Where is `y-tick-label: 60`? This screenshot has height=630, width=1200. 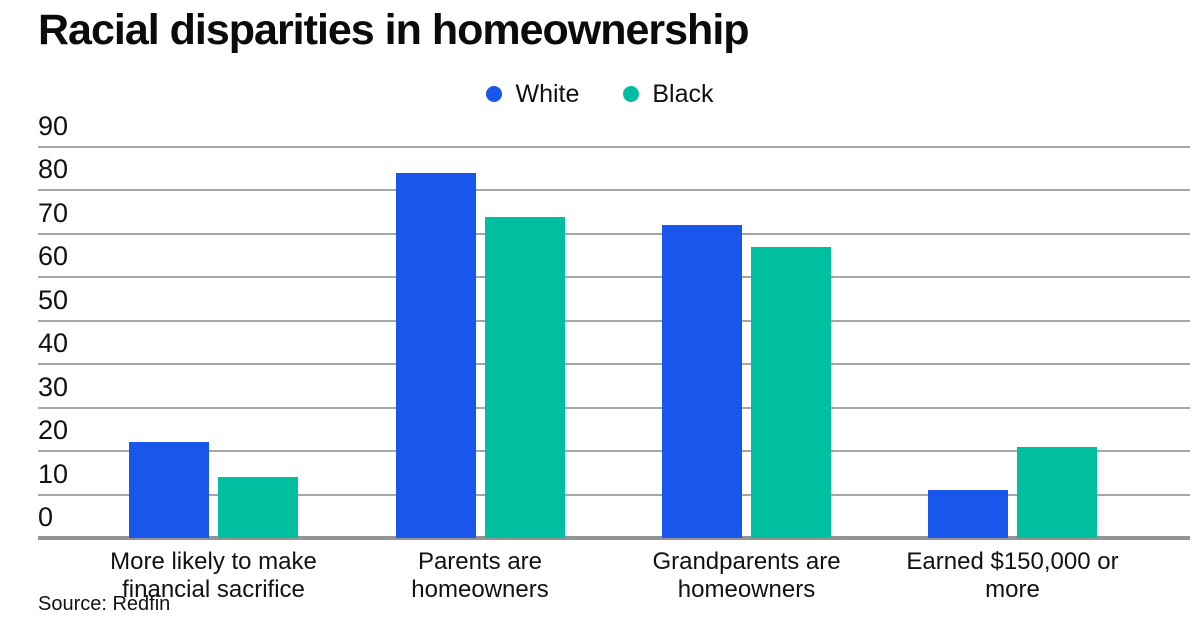
y-tick-label: 60 is located at coordinates (53, 256).